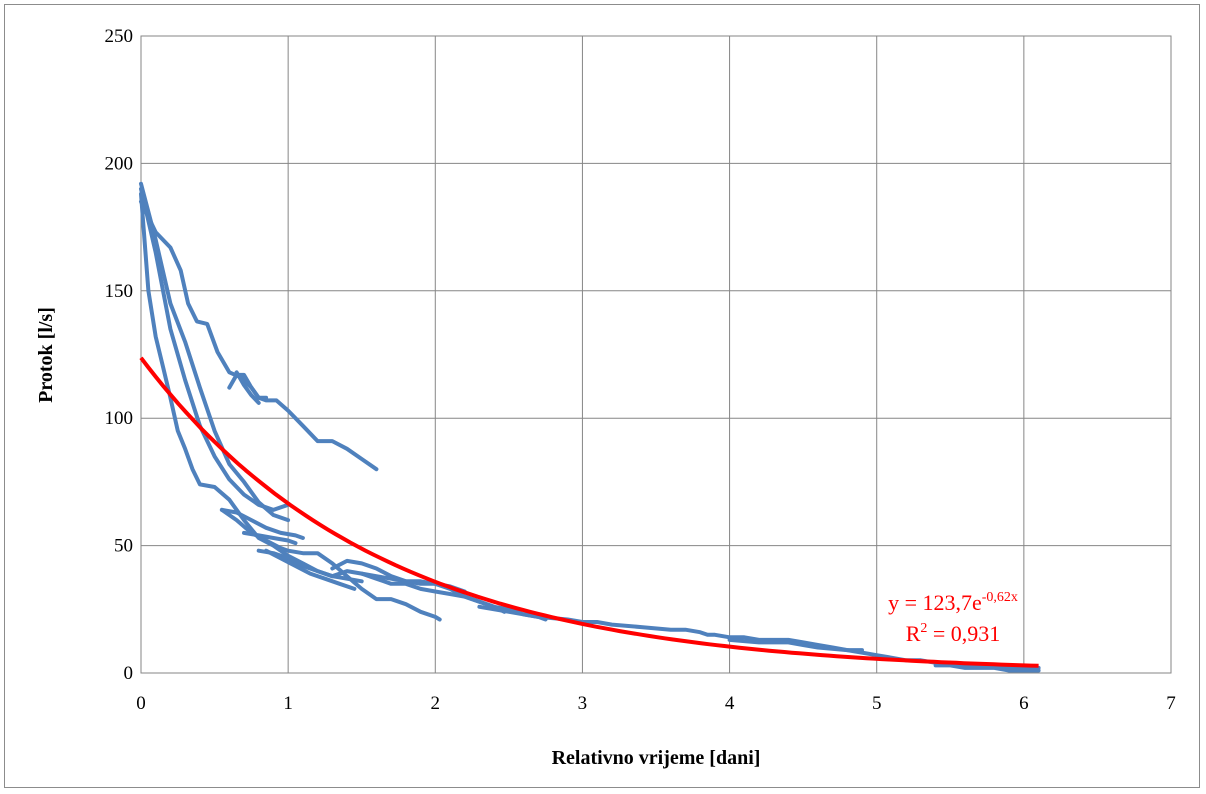 This screenshot has width=1206, height=794. What do you see at coordinates (46, 355) in the screenshot?
I see `y-axis-title: Protok [l/s]` at bounding box center [46, 355].